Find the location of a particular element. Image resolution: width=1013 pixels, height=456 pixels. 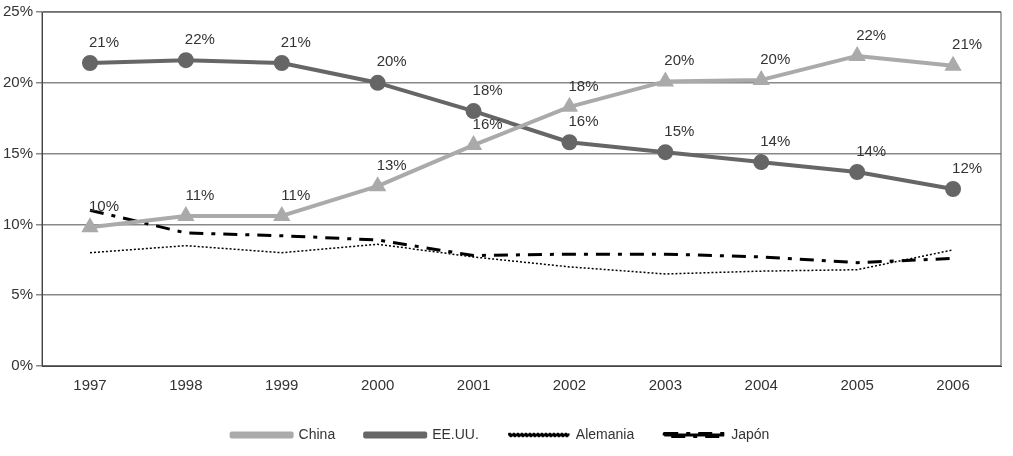

data-label: 12% is located at coordinates (967, 167).